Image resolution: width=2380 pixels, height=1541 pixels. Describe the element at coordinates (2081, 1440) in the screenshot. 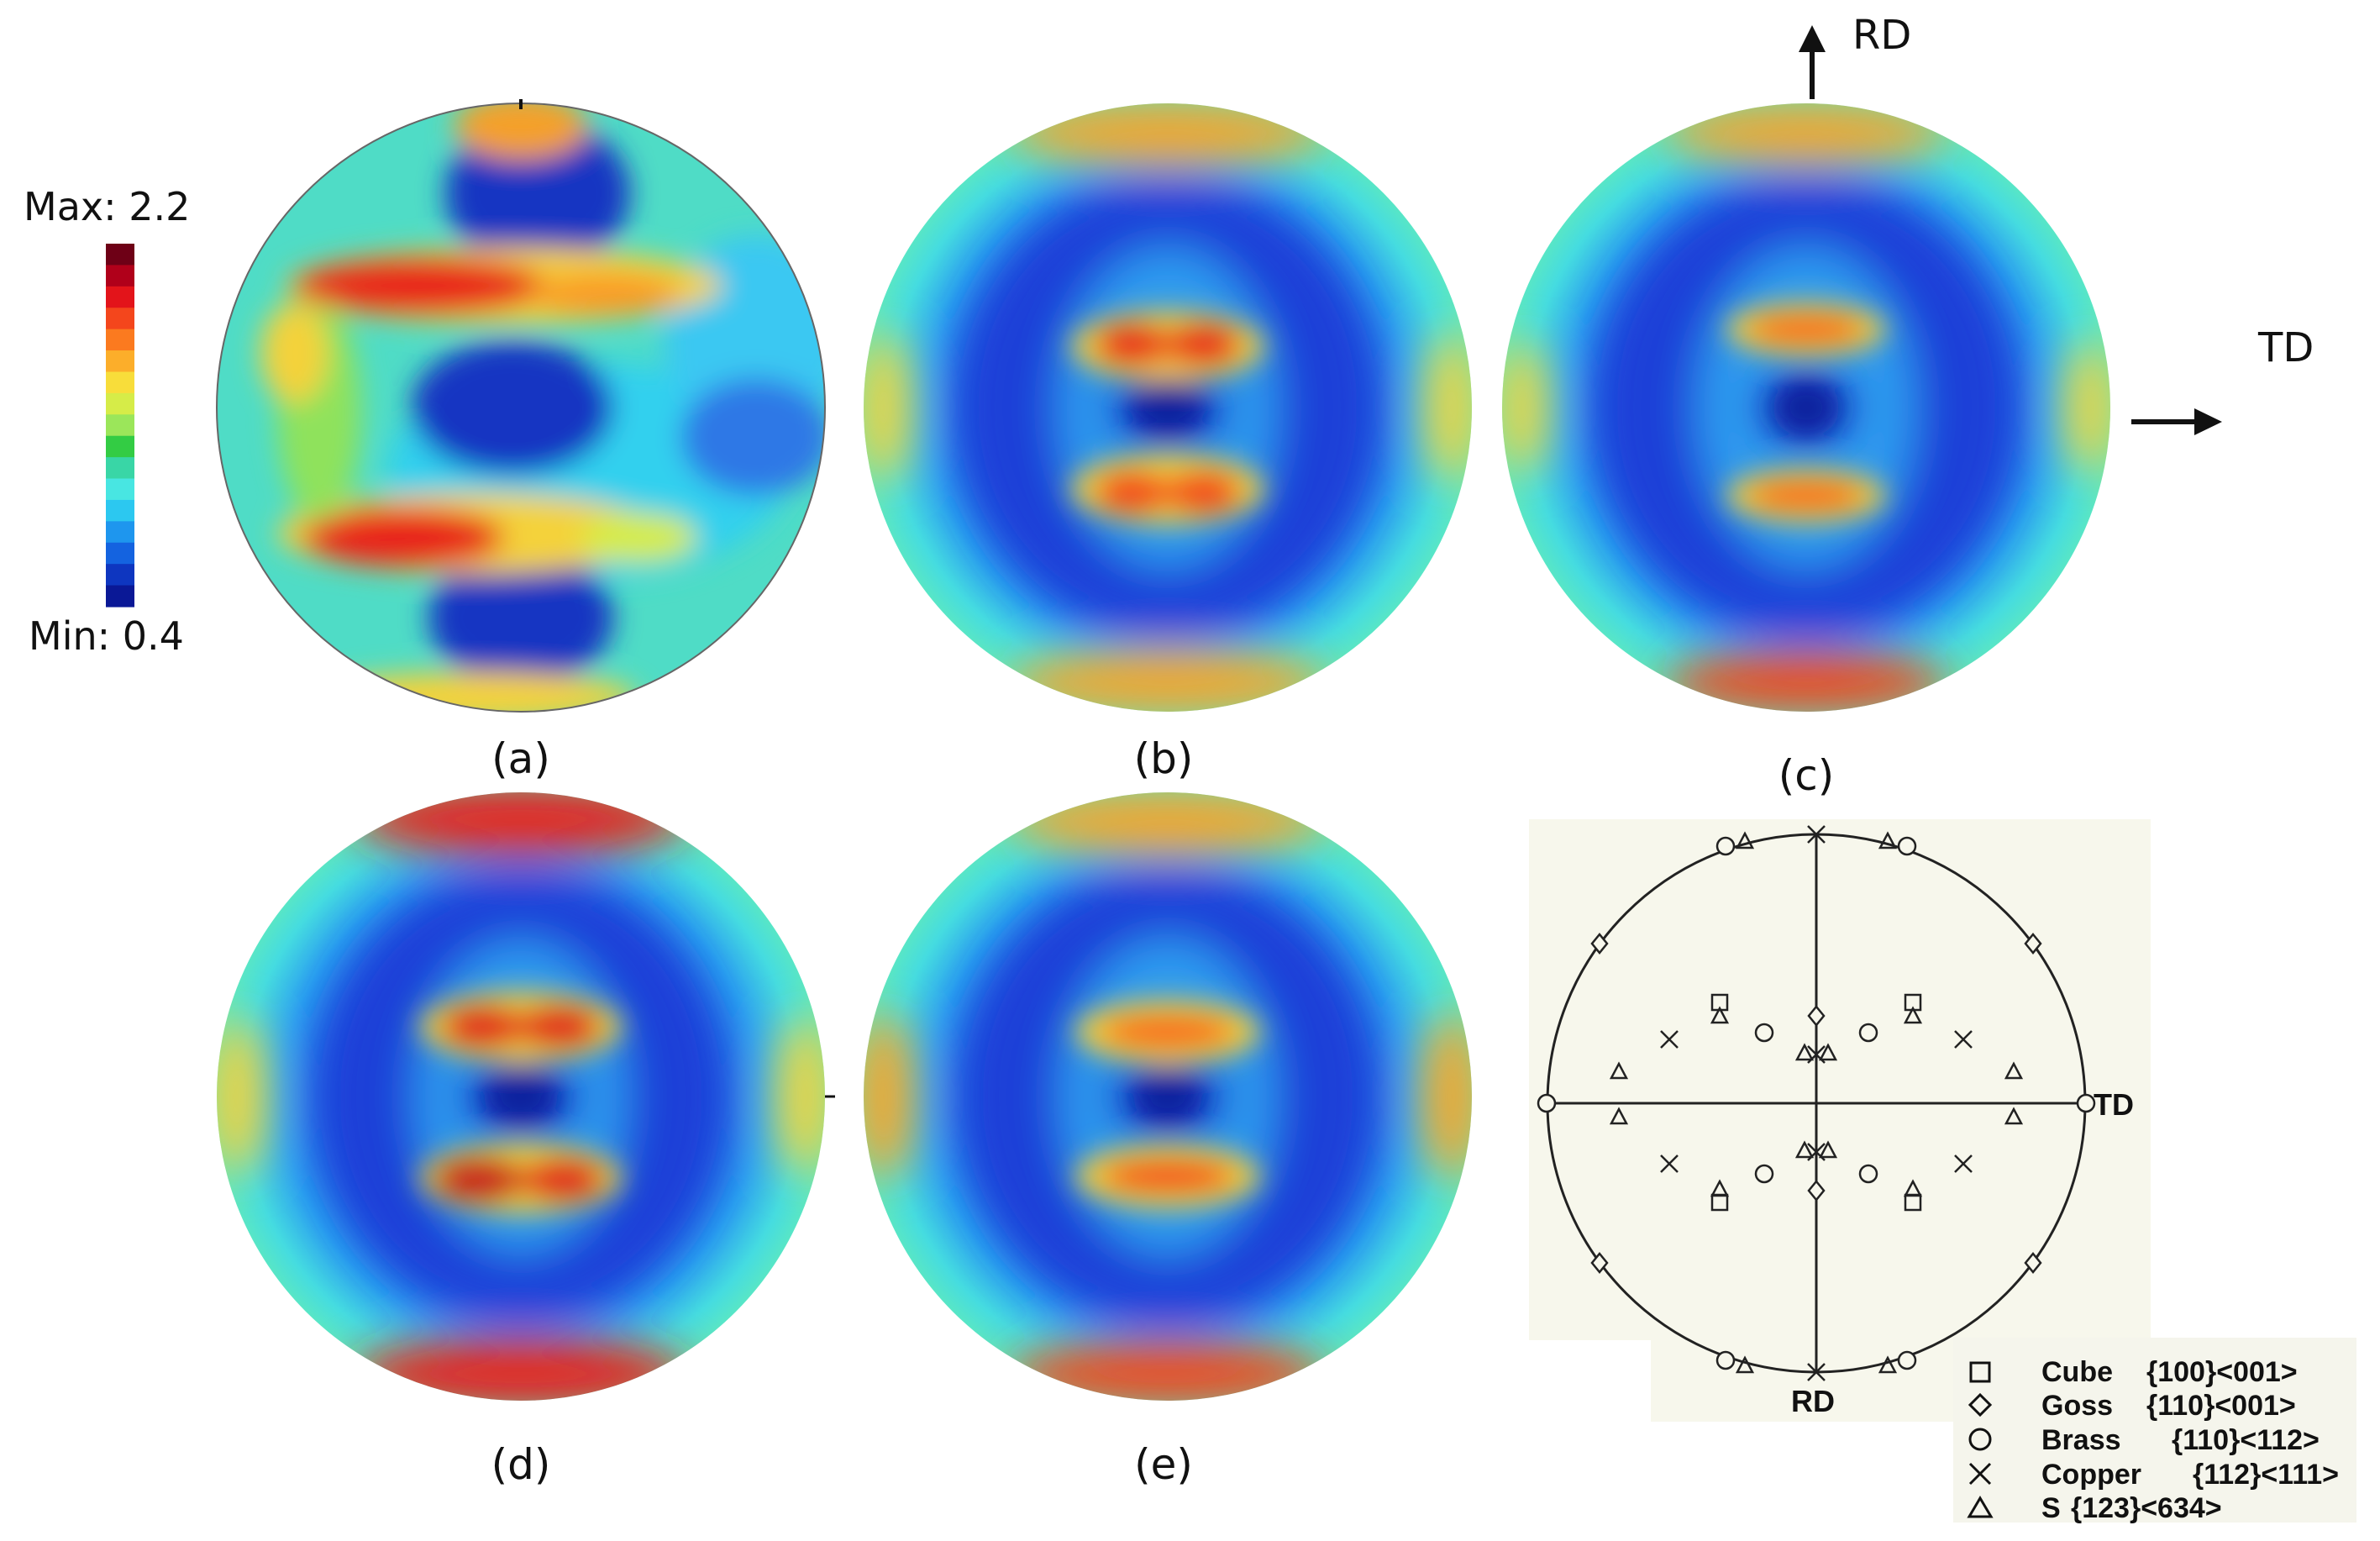

I see `legend-name: Brass` at that location.